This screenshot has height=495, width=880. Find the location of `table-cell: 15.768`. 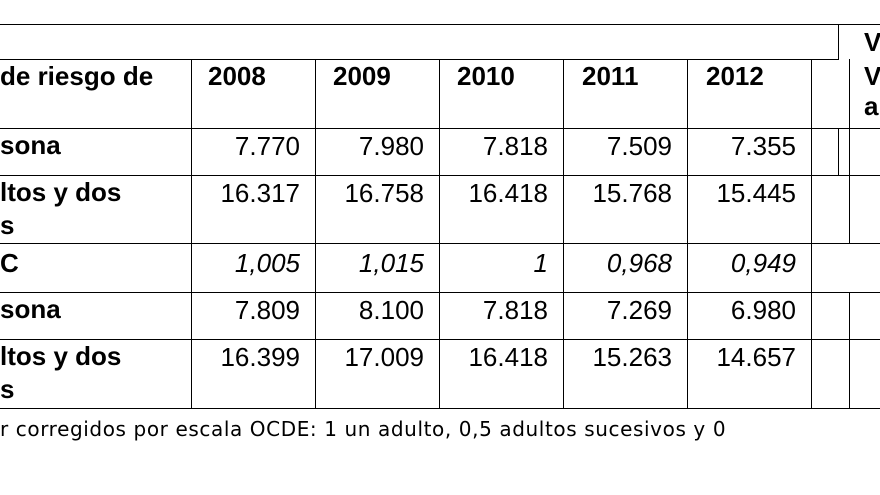

table-cell: 15.768 is located at coordinates (632, 193).